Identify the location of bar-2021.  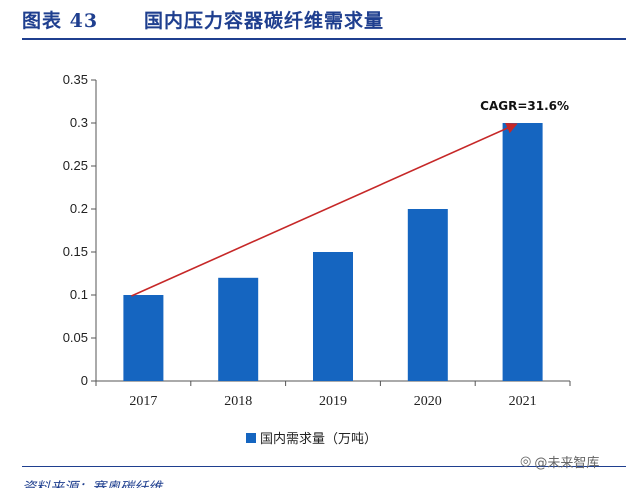
(522, 252).